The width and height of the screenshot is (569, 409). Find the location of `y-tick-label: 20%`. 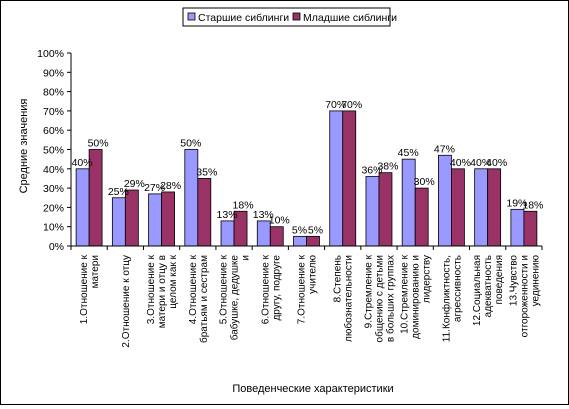

y-tick-label: 20% is located at coordinates (53, 208).